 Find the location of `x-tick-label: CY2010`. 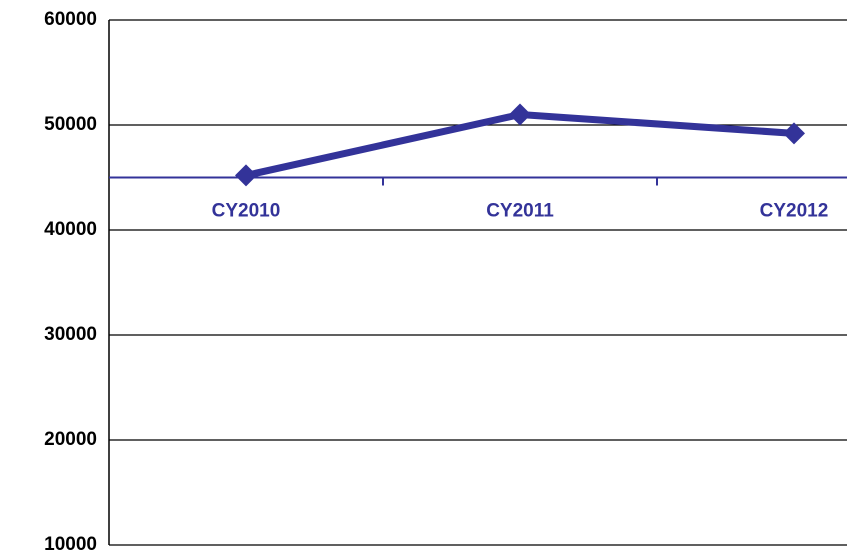

x-tick-label: CY2010 is located at coordinates (246, 211).